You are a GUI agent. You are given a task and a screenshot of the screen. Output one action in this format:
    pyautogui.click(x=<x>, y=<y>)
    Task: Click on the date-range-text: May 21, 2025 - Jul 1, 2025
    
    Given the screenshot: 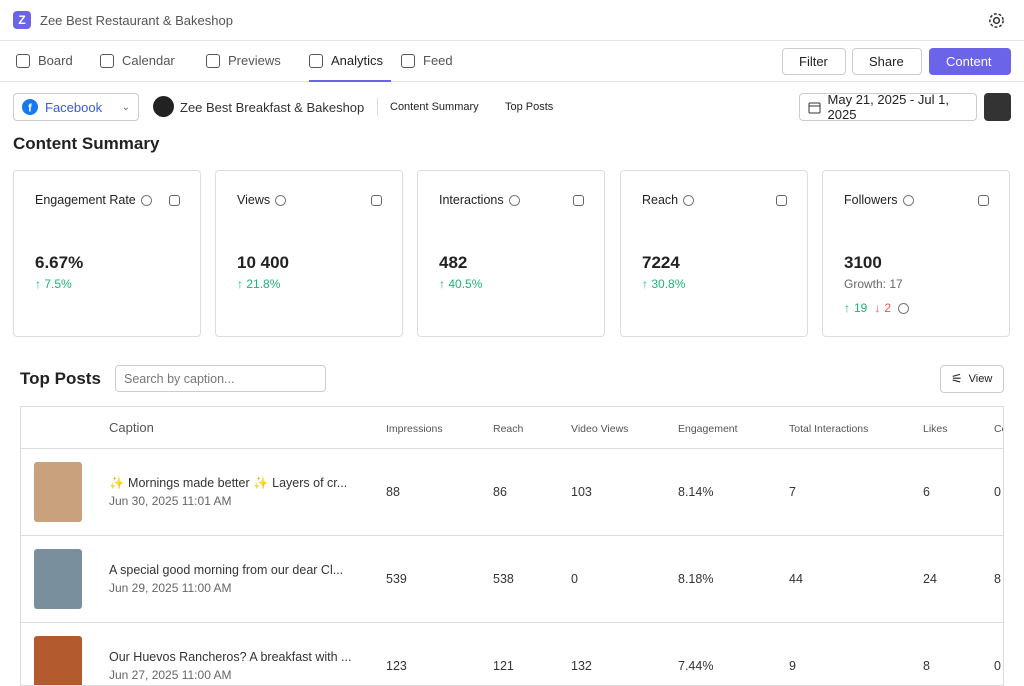 What is the action you would take?
    pyautogui.click(x=888, y=107)
    